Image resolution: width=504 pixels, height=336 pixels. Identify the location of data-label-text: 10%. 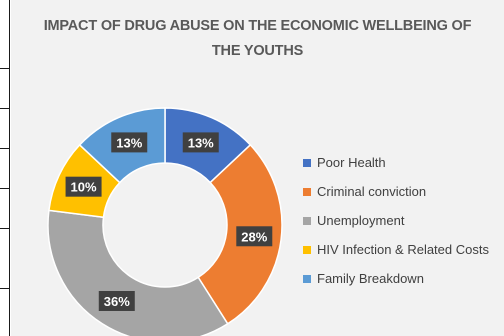
(84, 187).